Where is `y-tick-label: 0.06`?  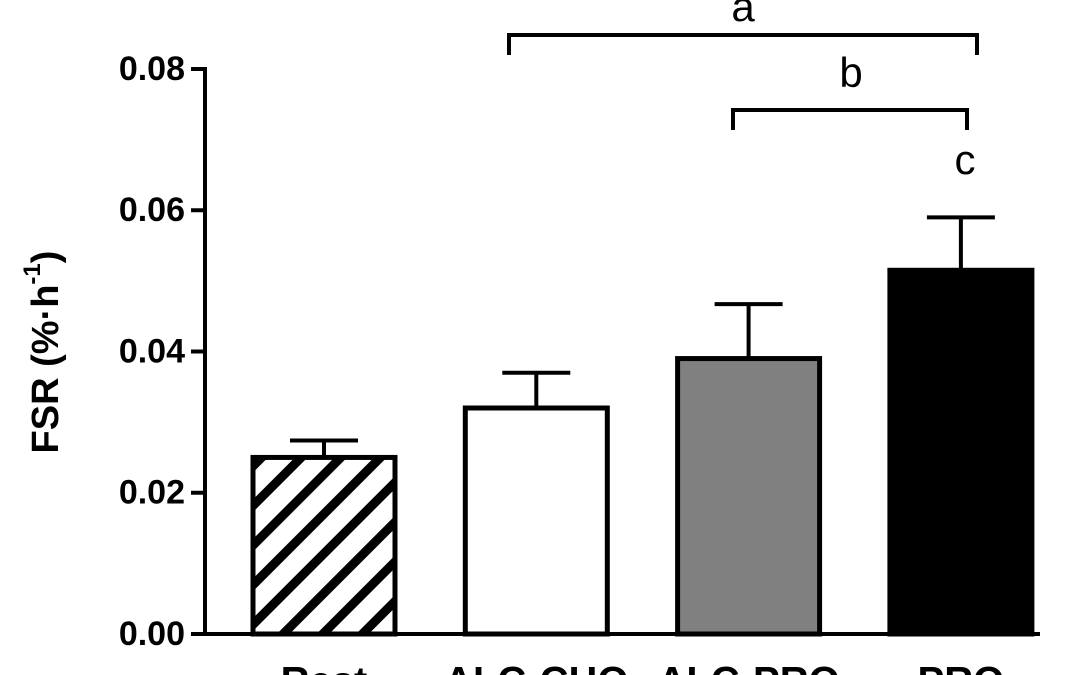
y-tick-label: 0.06 is located at coordinates (152, 210).